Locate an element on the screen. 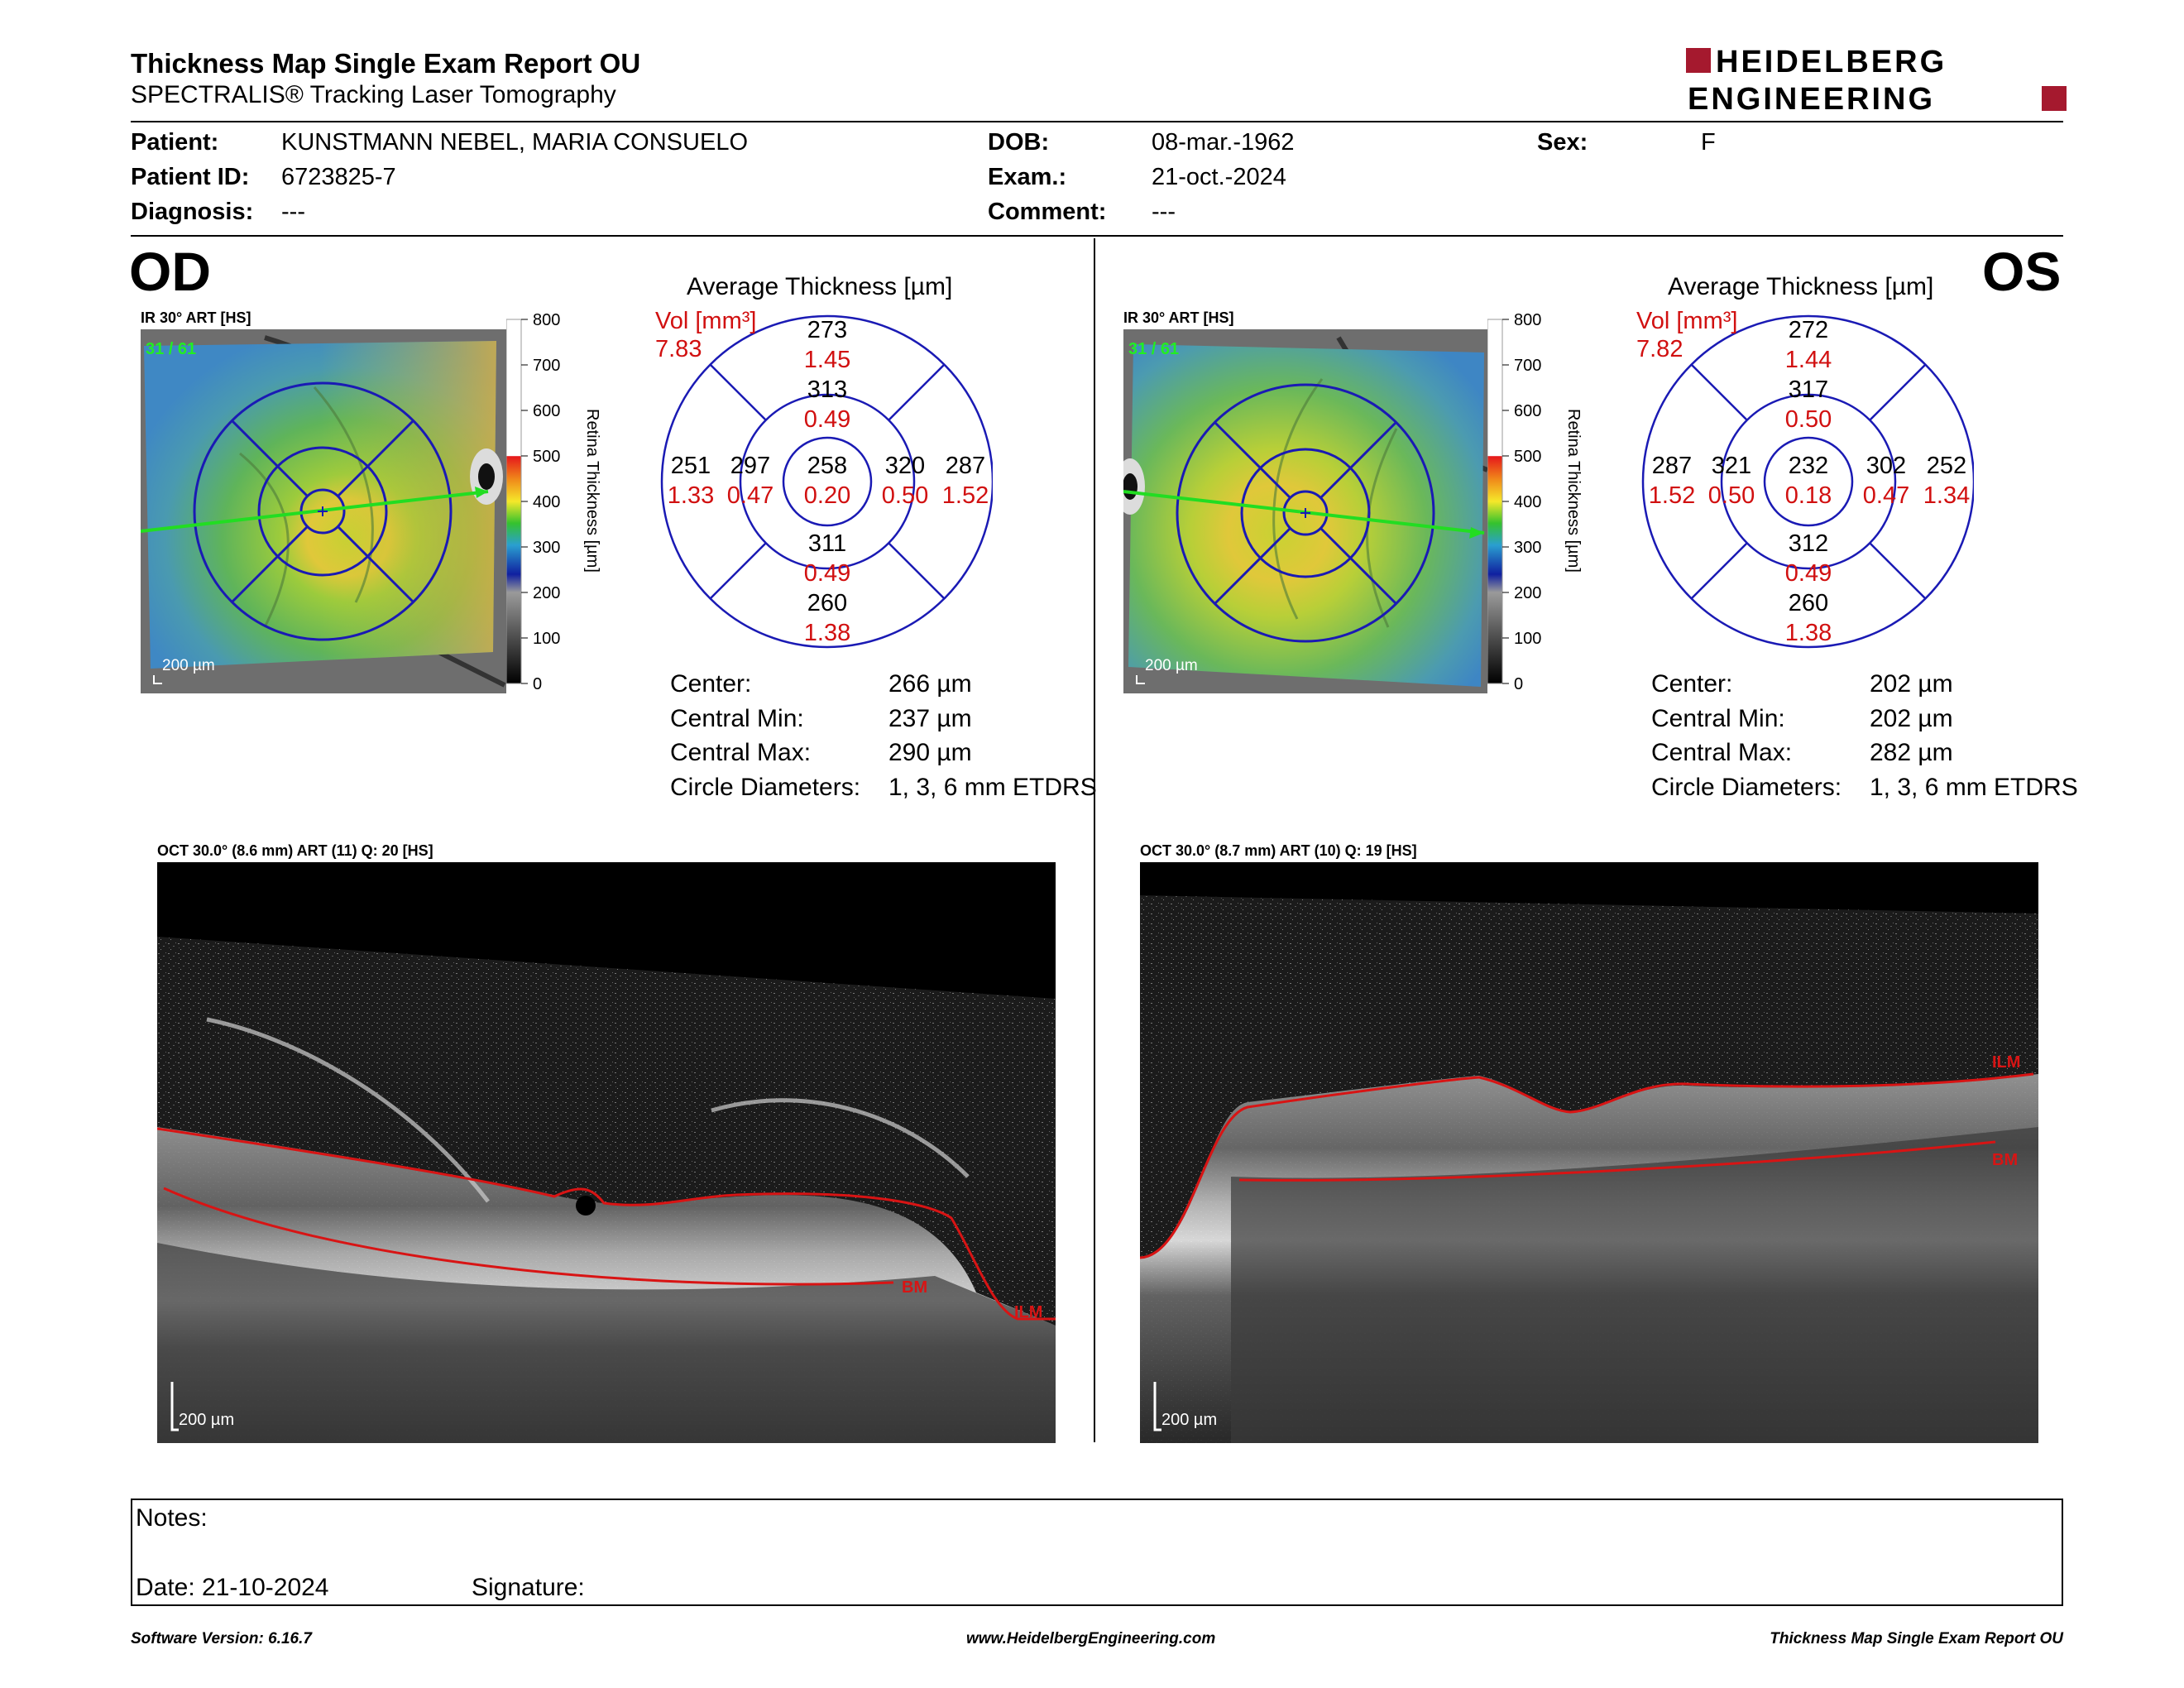  os-stat-max-value: 282 µm is located at coordinates (1911, 752).